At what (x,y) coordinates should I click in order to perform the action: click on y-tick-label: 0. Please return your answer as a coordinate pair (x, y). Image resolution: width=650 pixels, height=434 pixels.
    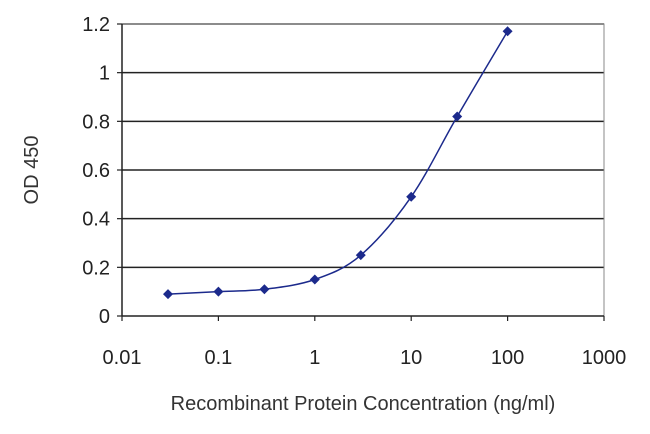
    Looking at the image, I should click on (104, 317).